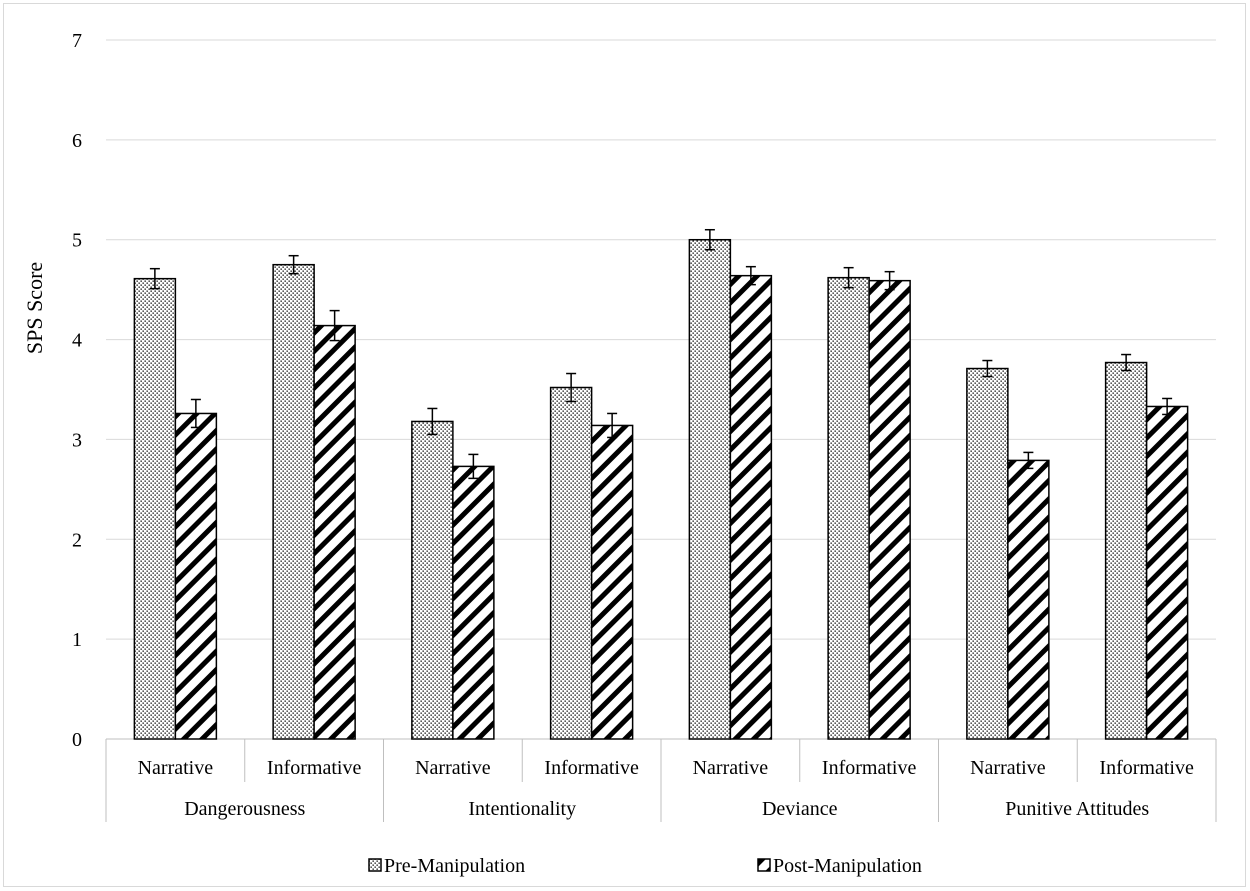 Image resolution: width=1250 pixels, height=891 pixels. Describe the element at coordinates (645, 866) in the screenshot. I see `legend: Pre-Manipulation Post-Manipulation` at that location.